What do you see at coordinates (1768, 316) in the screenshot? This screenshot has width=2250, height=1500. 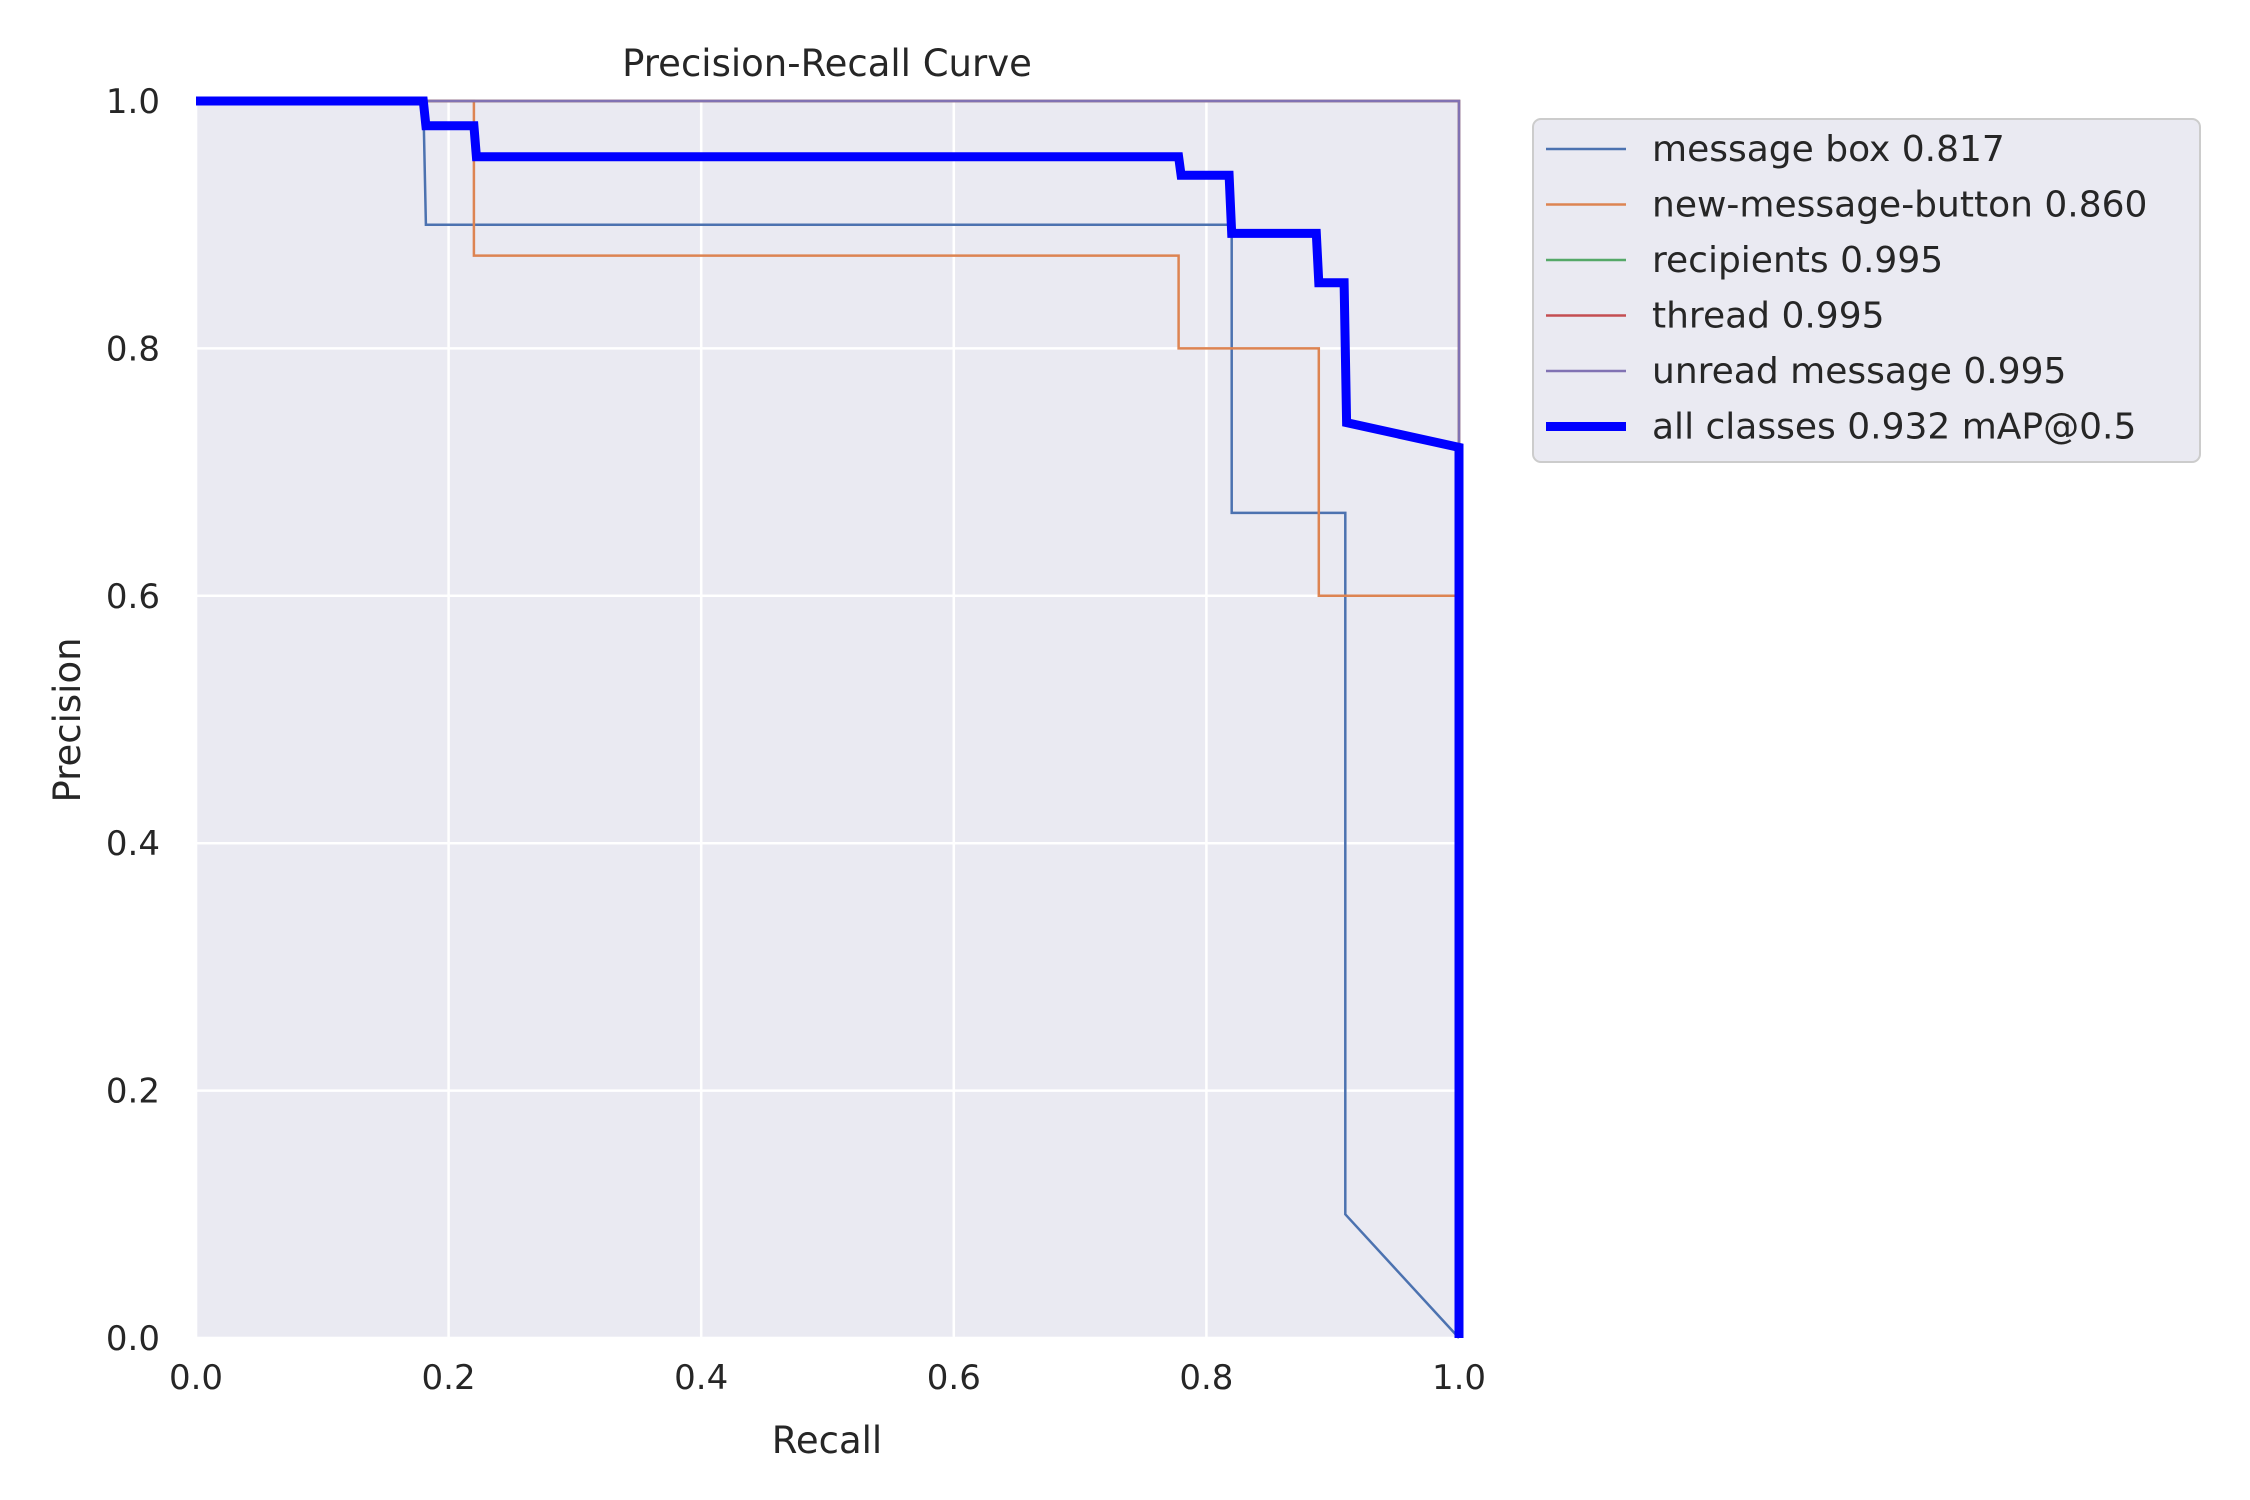 I see `legend-label-3: thread 0.995` at bounding box center [1768, 316].